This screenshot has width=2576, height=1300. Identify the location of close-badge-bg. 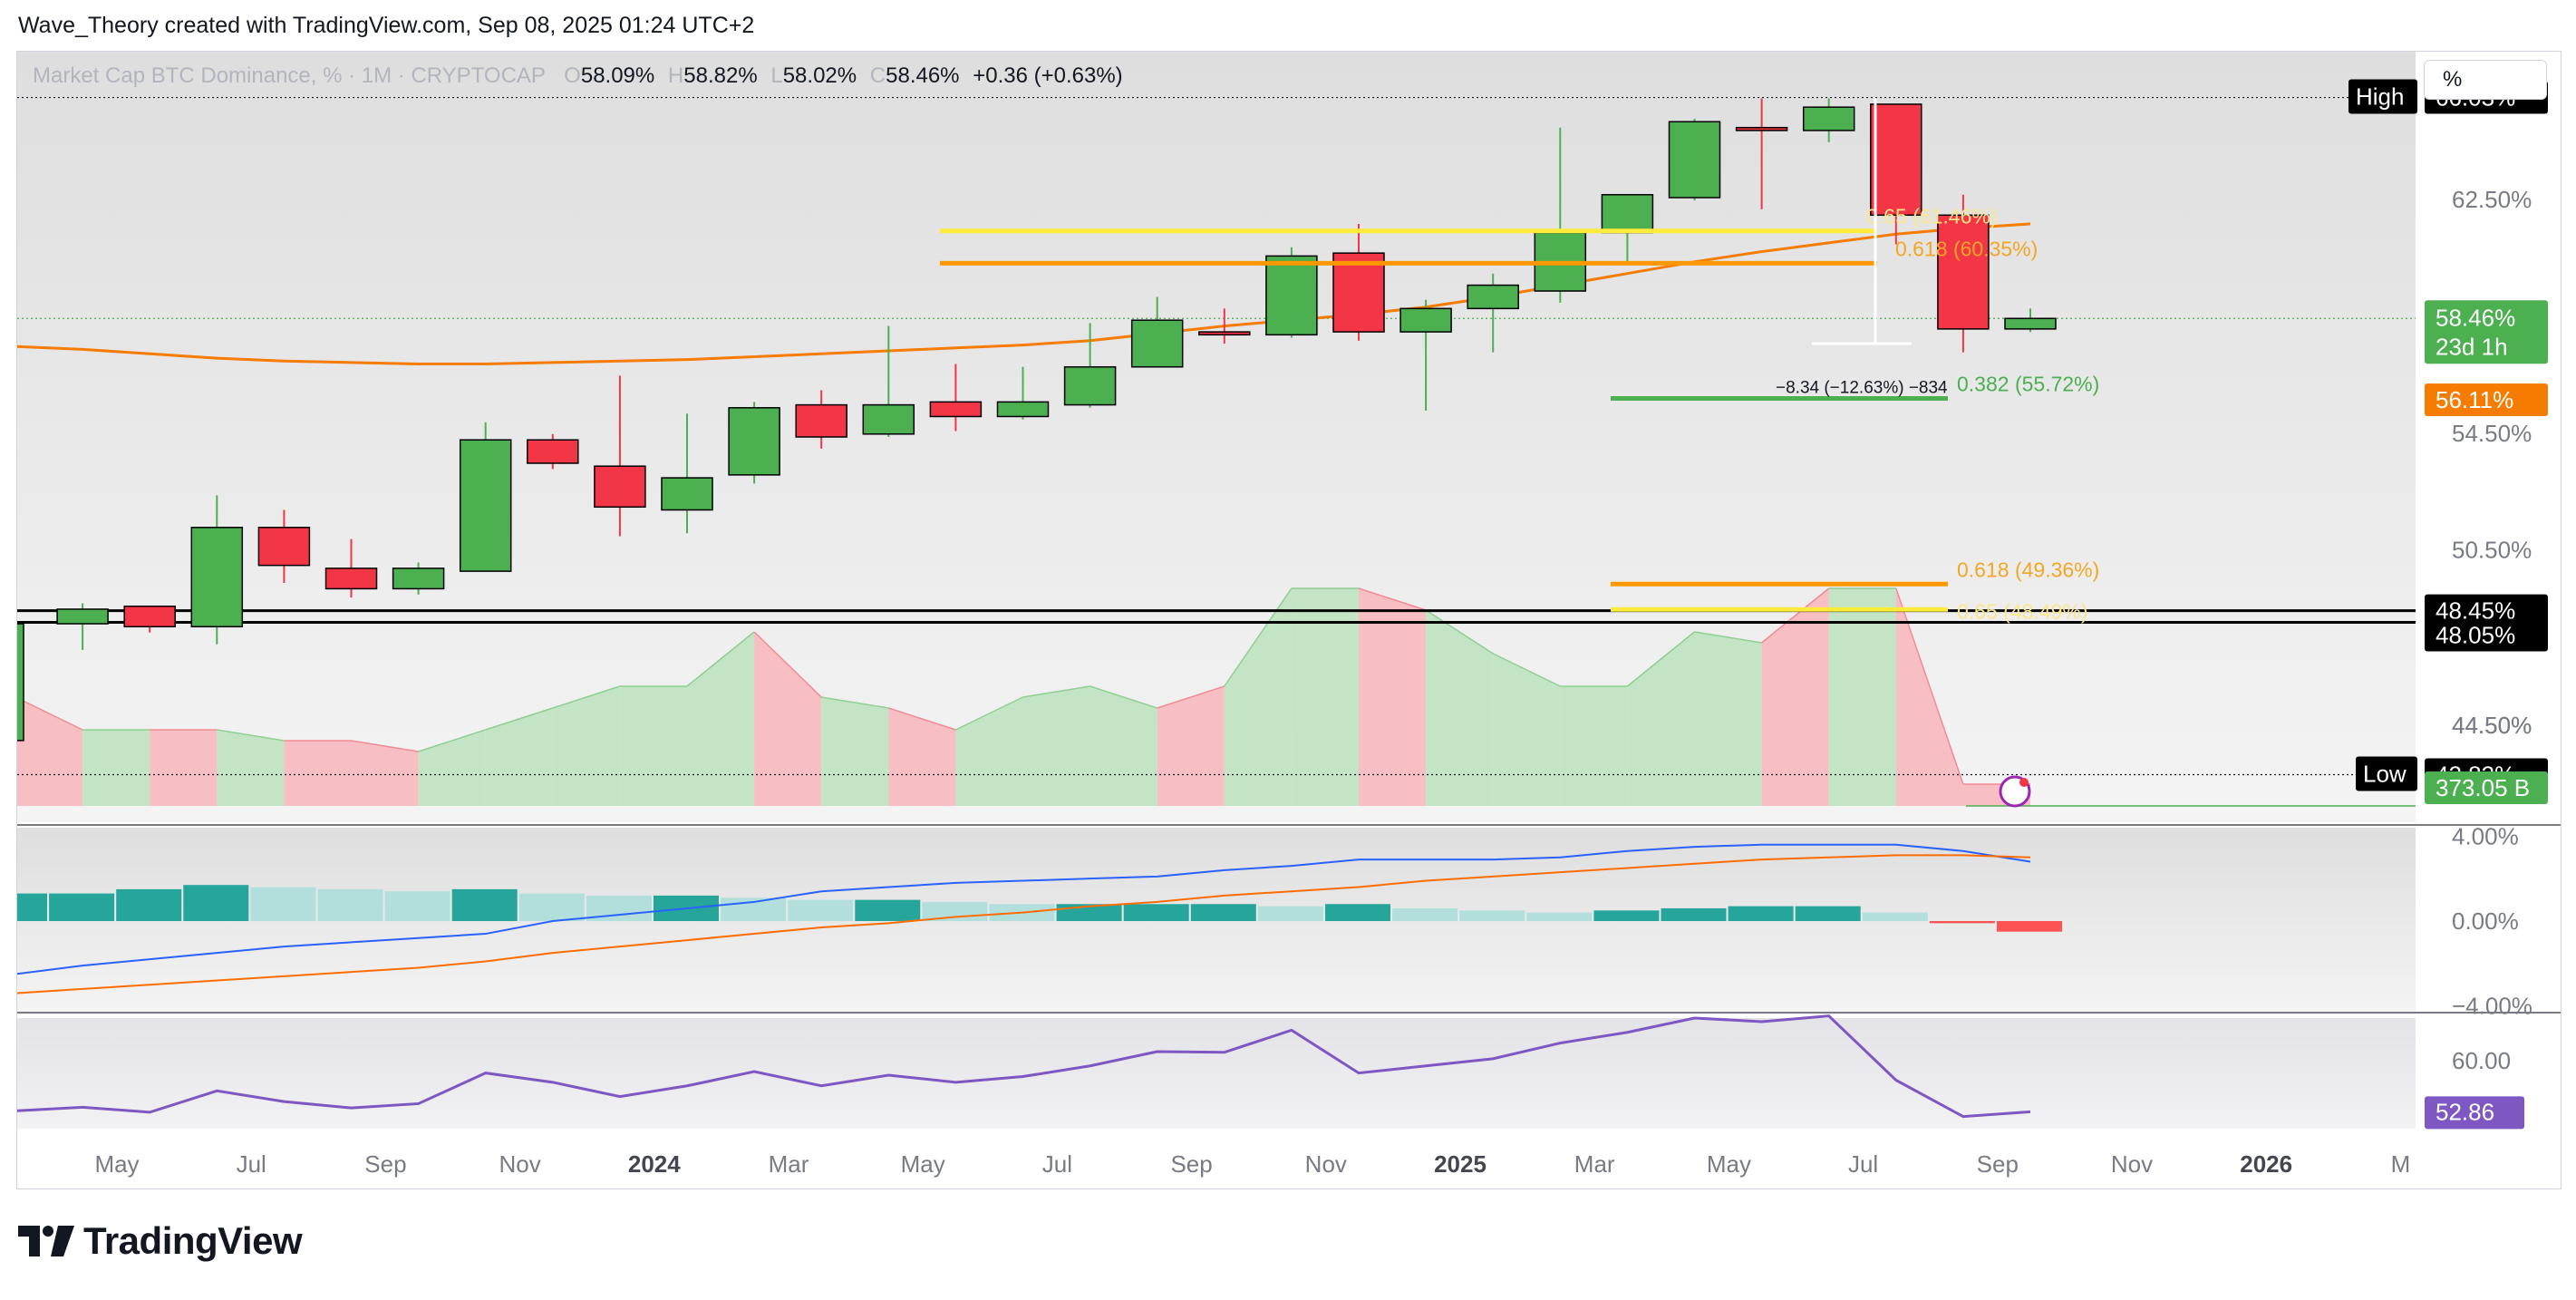
(2486, 332).